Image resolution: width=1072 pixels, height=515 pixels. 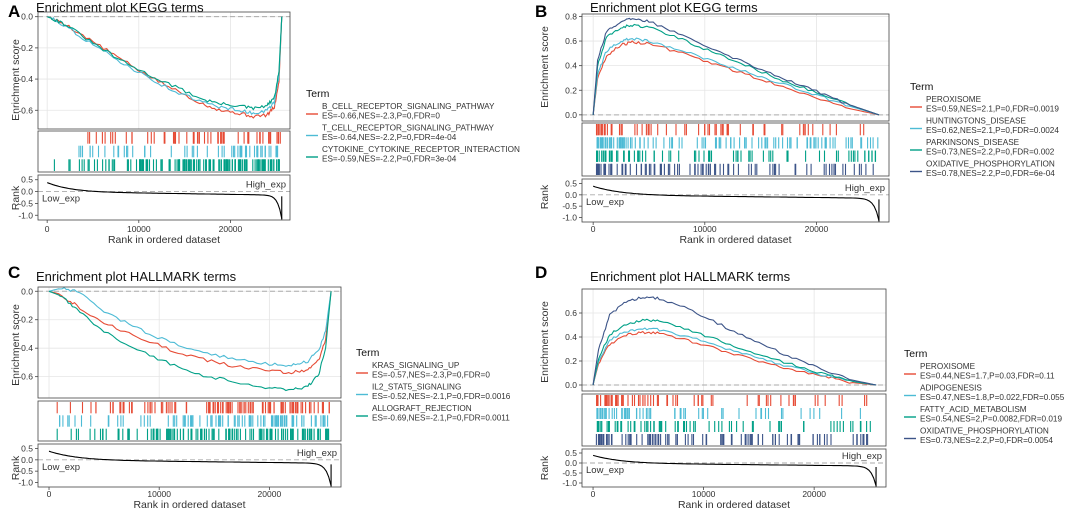 What do you see at coordinates (571, 313) in the screenshot?
I see `es-ytick-label: 0.6` at bounding box center [571, 313].